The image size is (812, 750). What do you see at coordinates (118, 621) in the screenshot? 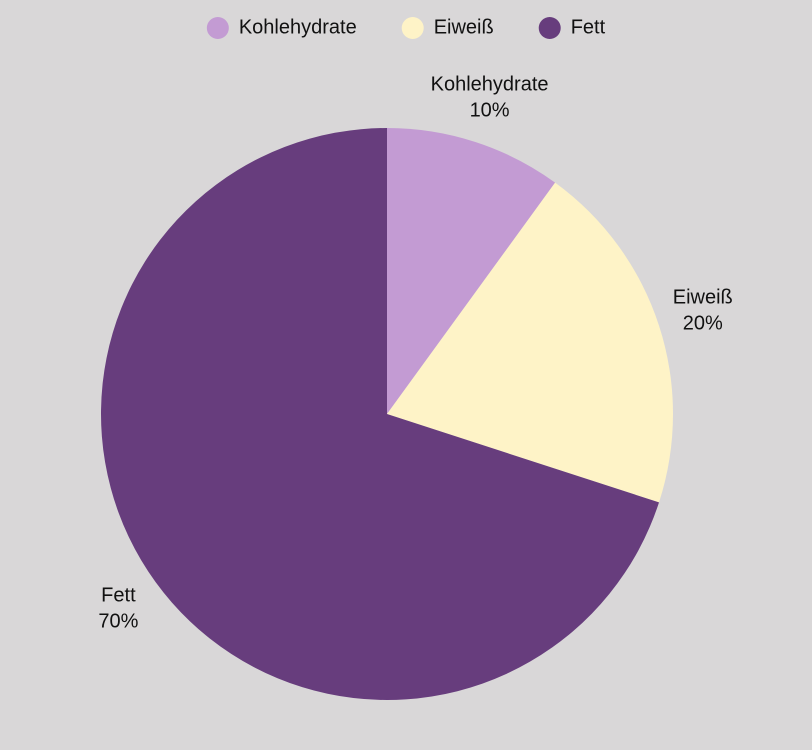
I see `slice-value-label: 70%` at bounding box center [118, 621].